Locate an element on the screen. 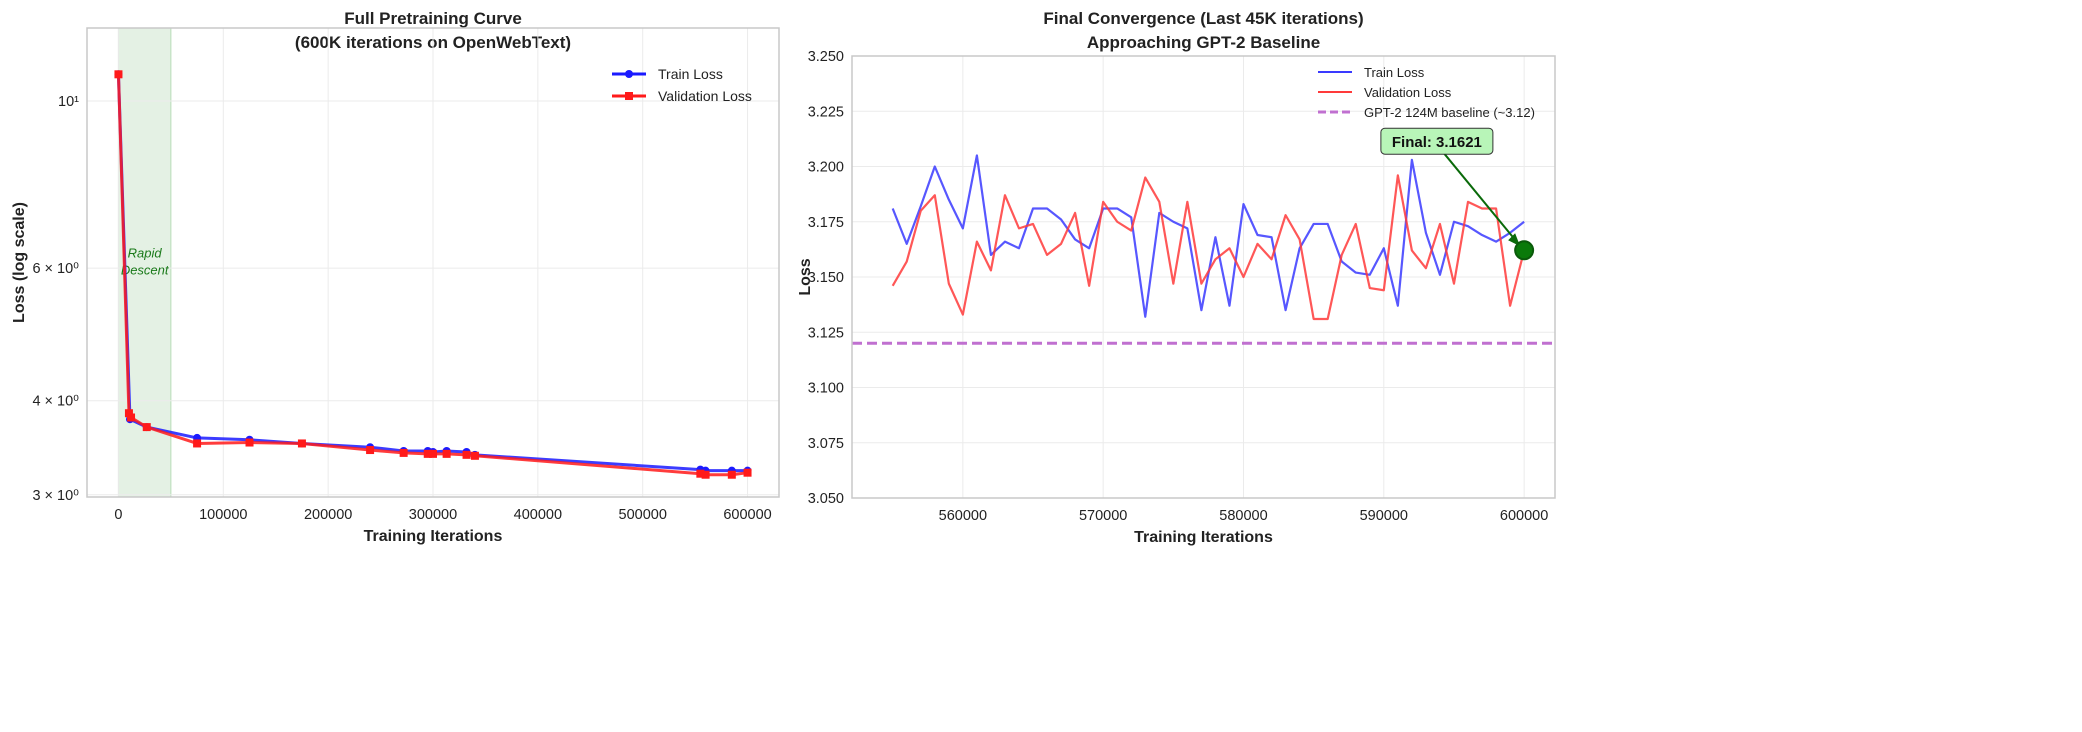 This screenshot has height=732, width=2082. x-tick-label: 0 is located at coordinates (118, 515).